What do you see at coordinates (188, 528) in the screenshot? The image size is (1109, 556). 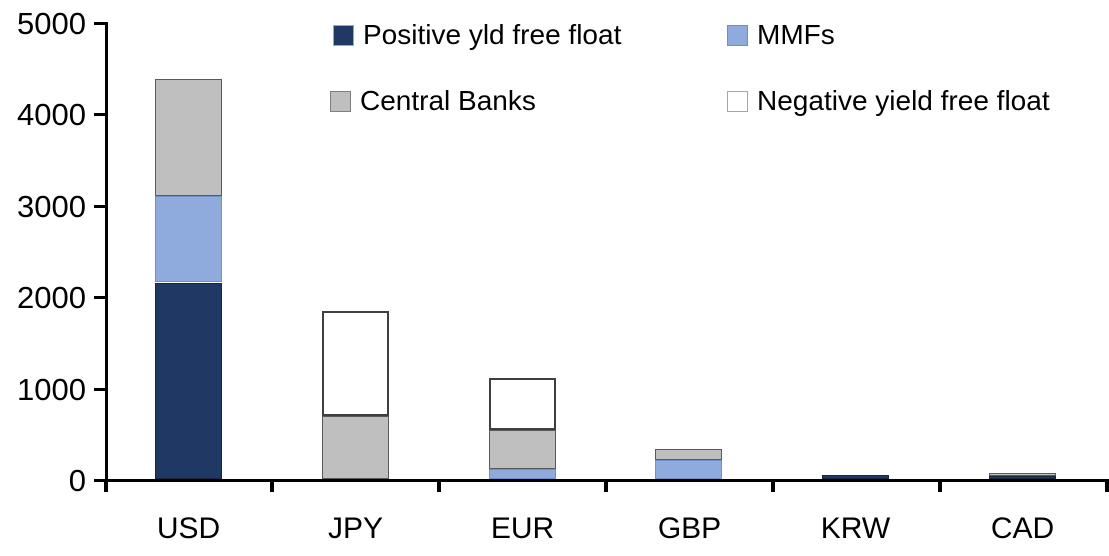 I see `x-axis-label-usd: USD` at bounding box center [188, 528].